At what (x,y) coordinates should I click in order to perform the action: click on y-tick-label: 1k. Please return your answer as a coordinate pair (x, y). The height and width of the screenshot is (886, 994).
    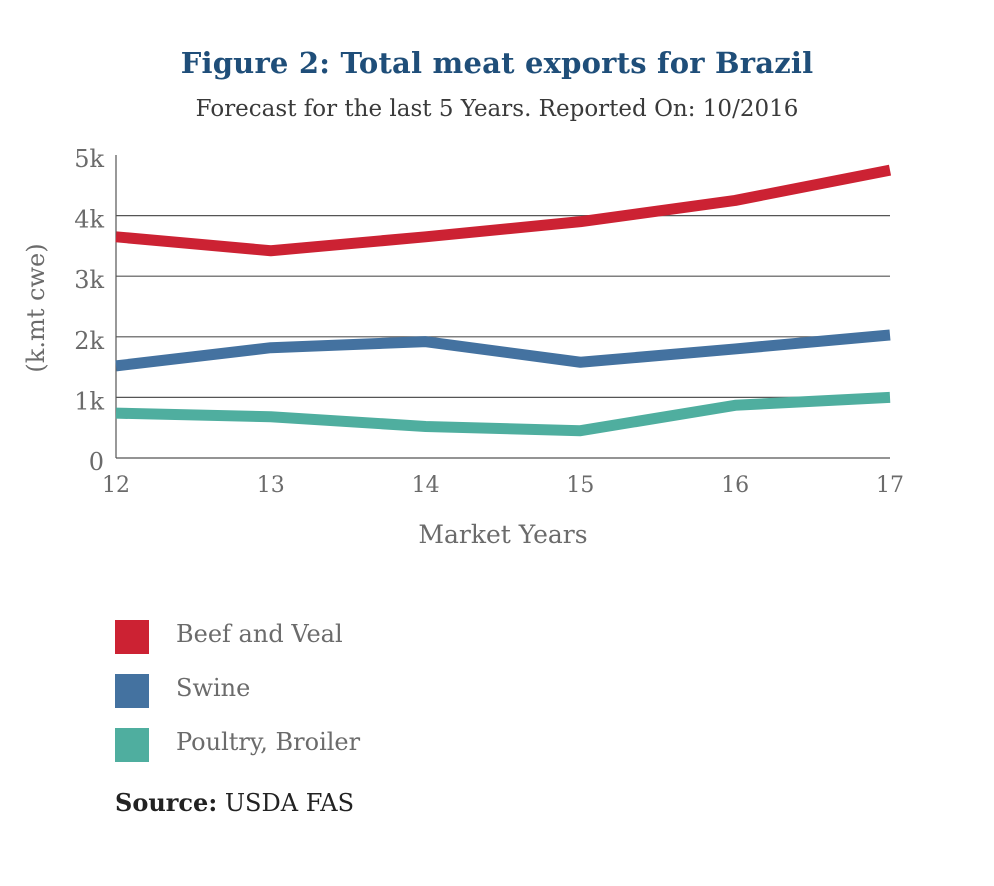
    Looking at the image, I should click on (89, 401).